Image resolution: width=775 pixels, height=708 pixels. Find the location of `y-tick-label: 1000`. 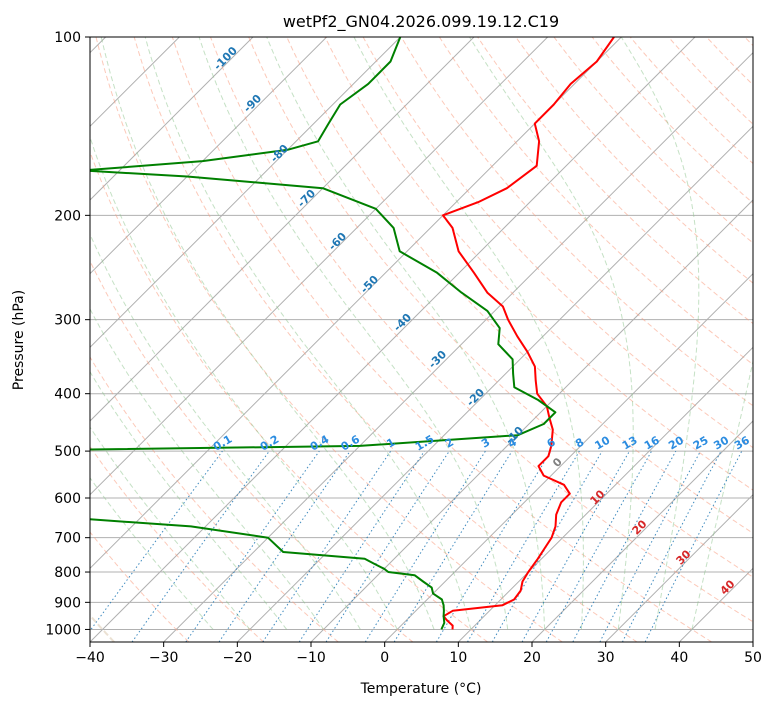

y-tick-label: 1000 is located at coordinates (63, 630).